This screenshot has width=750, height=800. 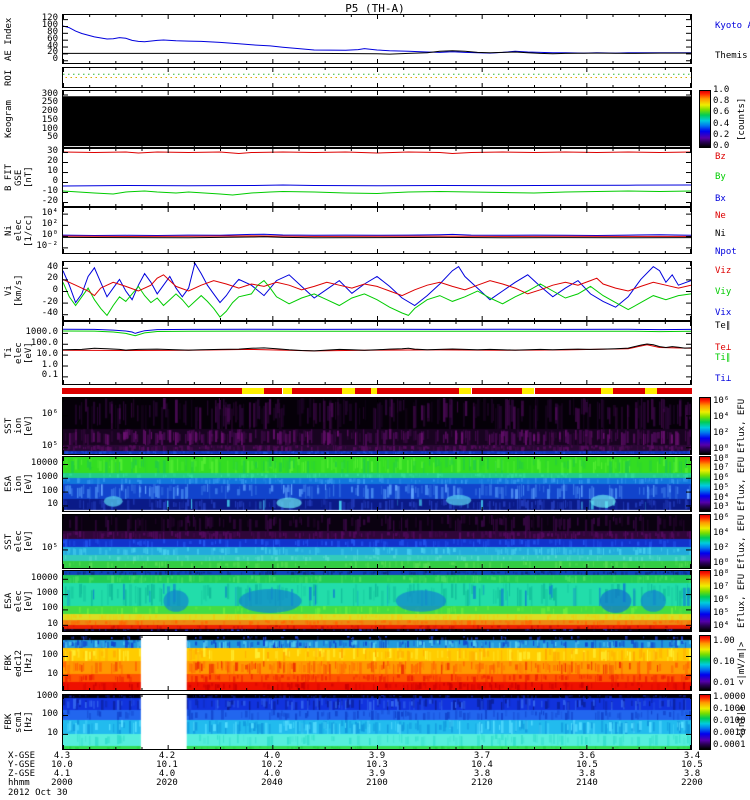 I want to click on legend-Npot: Npot, so click(x=726, y=252).